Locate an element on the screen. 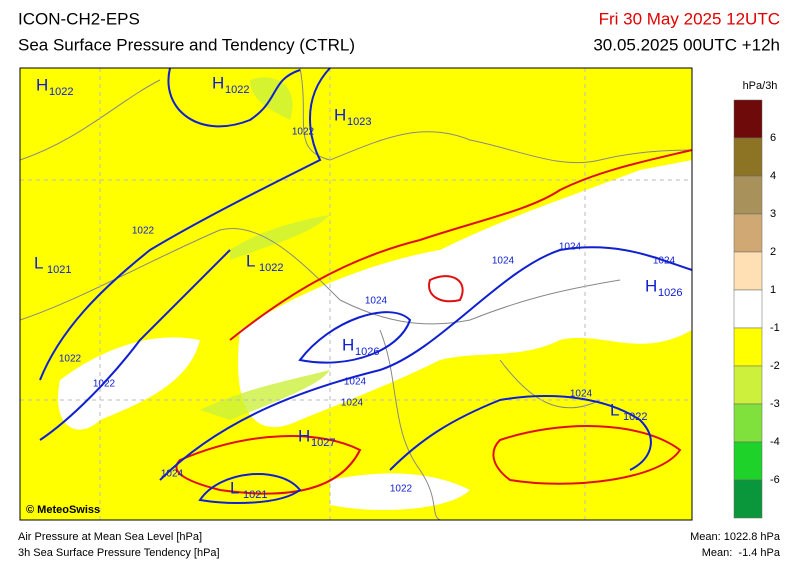 This screenshot has width=800, height=581. colorbar-label: -3 is located at coordinates (775, 404).